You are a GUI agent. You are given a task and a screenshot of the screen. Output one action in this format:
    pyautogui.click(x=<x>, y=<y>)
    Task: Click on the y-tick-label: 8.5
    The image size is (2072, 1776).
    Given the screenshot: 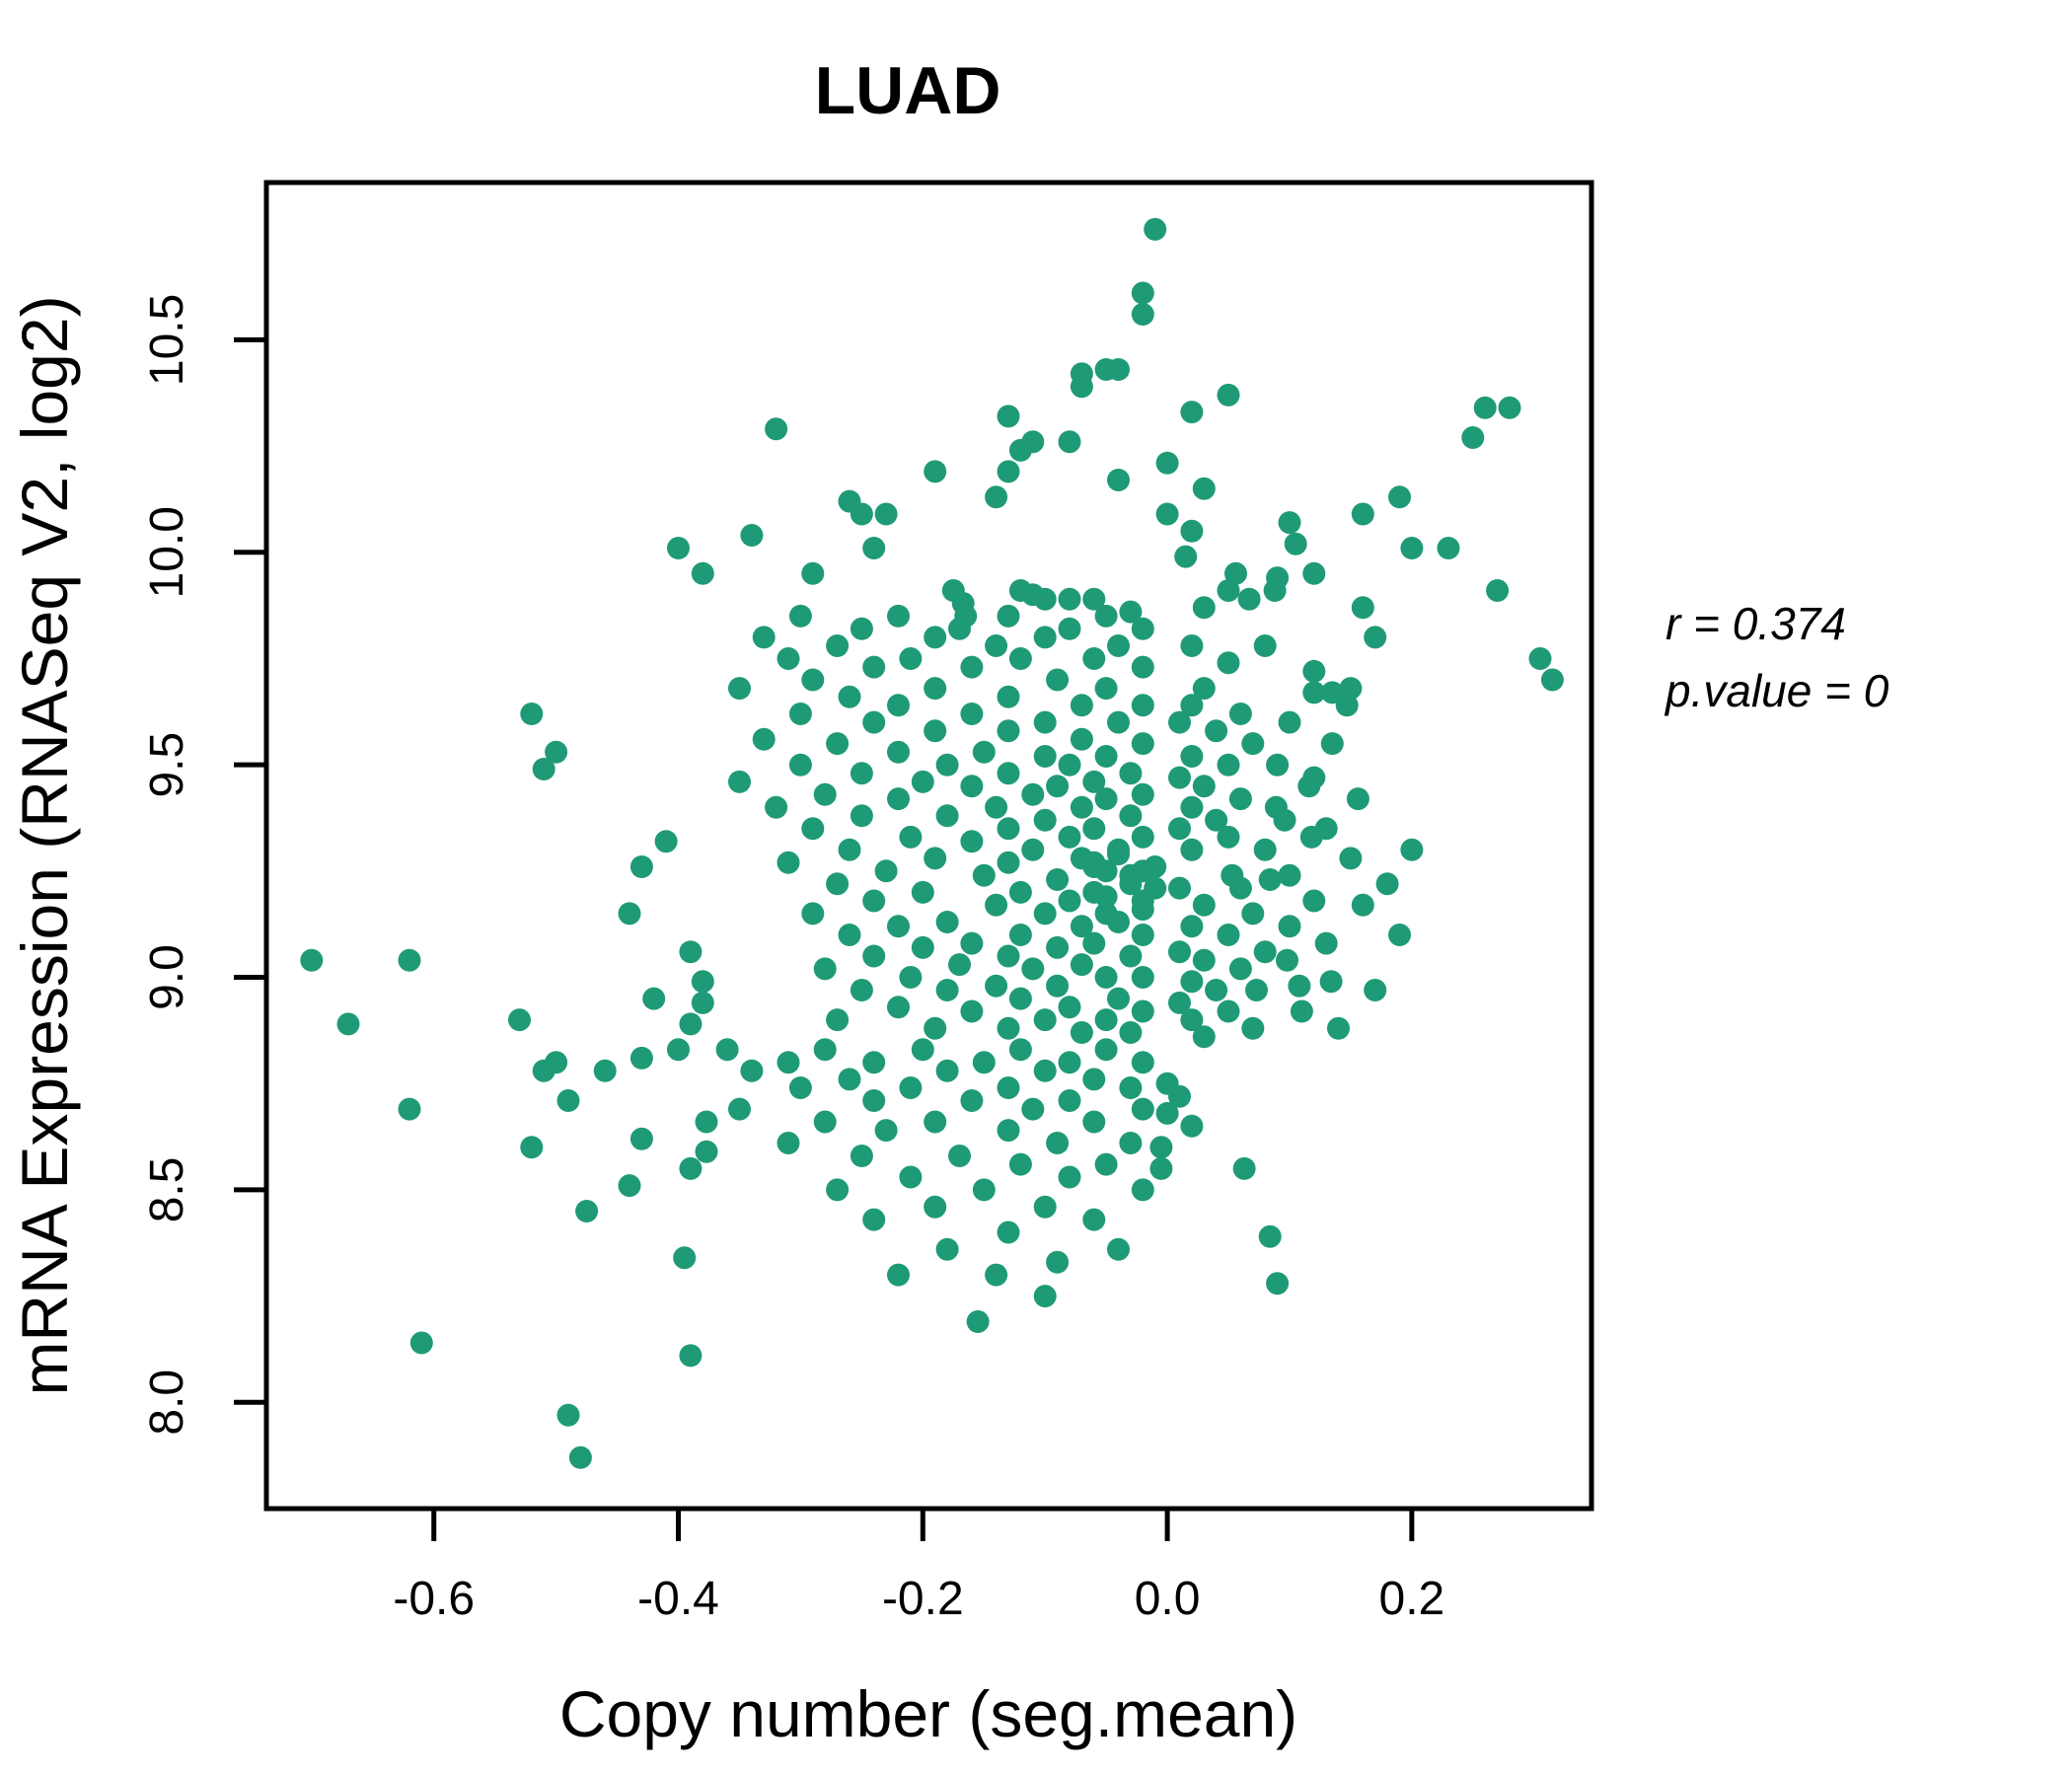 What is the action you would take?
    pyautogui.click(x=167, y=1190)
    